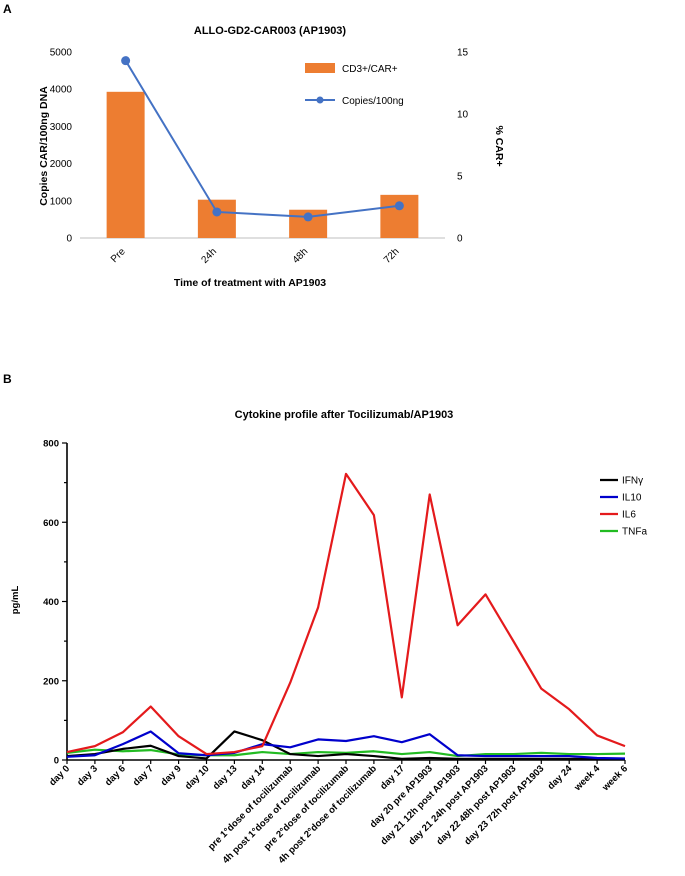 Image resolution: width=685 pixels, height=876 pixels. What do you see at coordinates (51, 602) in the screenshot?
I see `chart-b-y-tick: 400` at bounding box center [51, 602].